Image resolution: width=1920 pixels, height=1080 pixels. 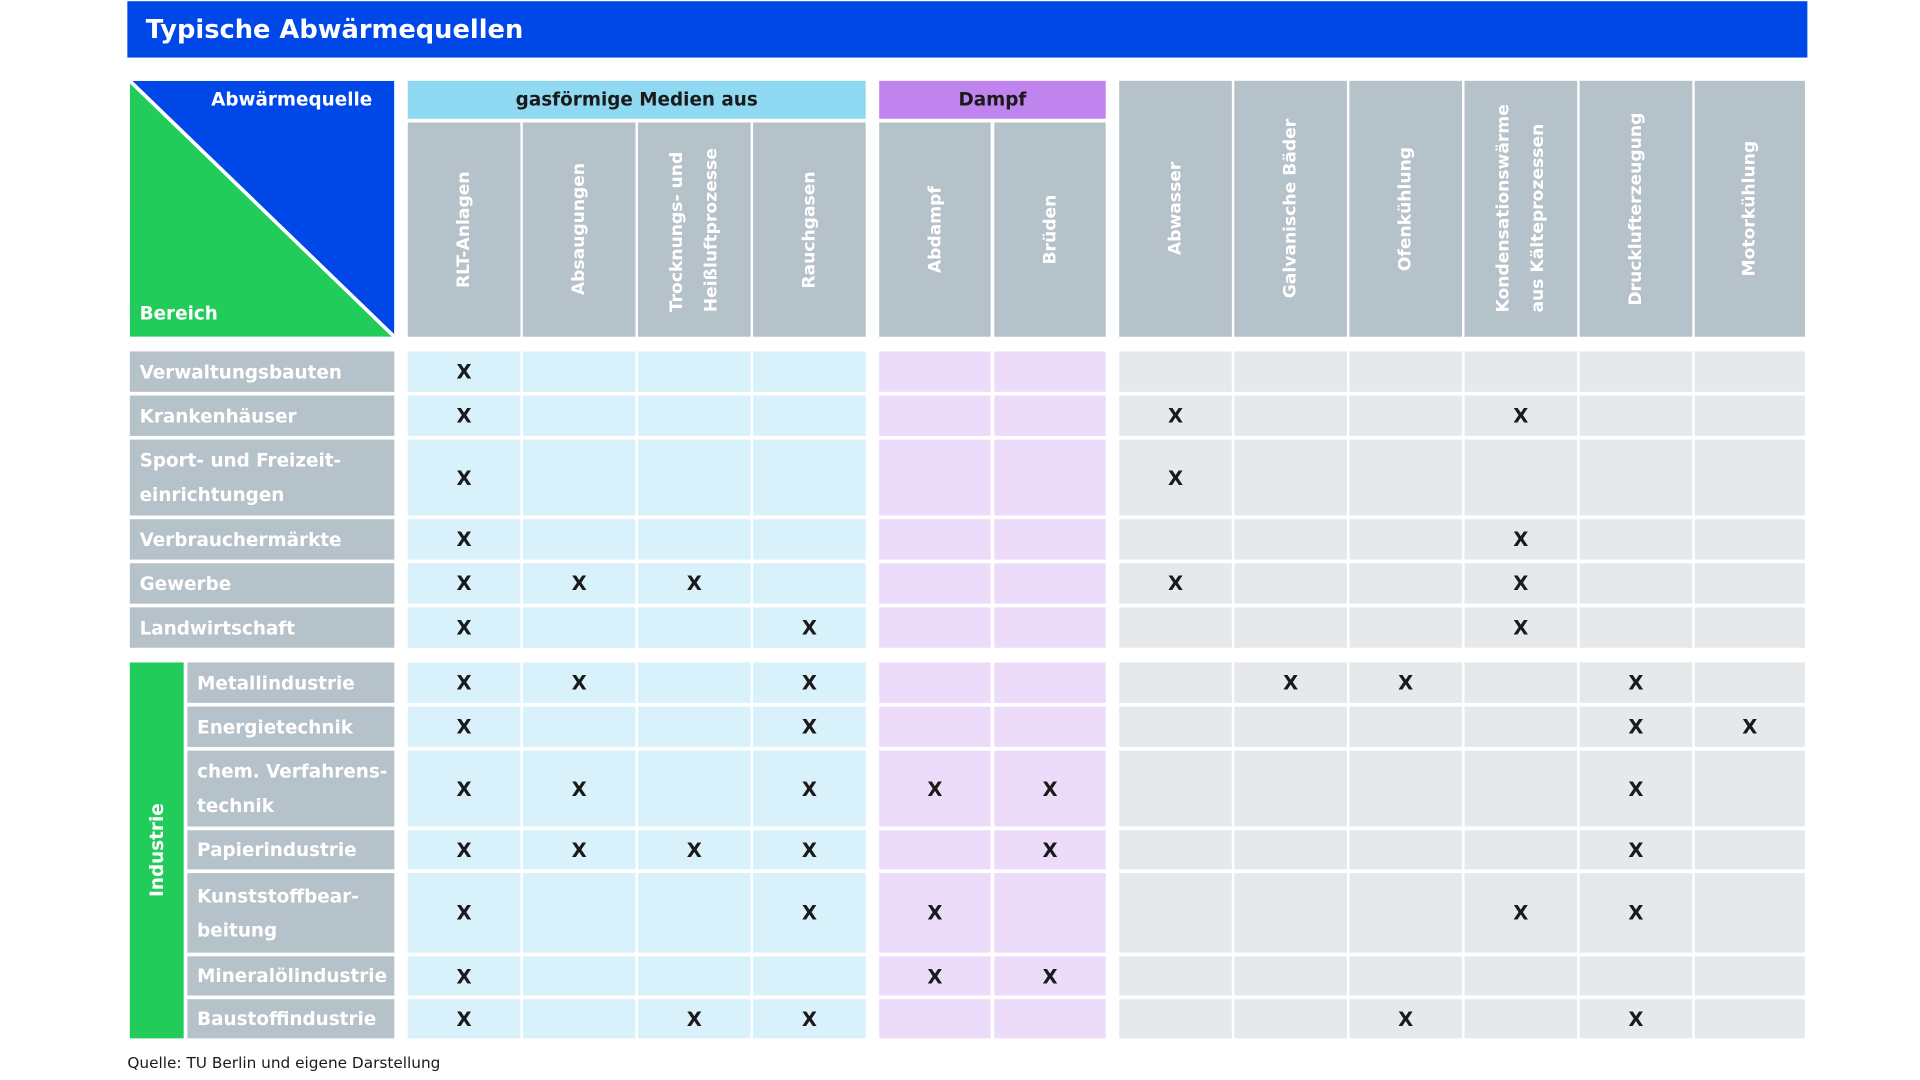 I want to click on column-header: Absaugungen, so click(x=579, y=229).